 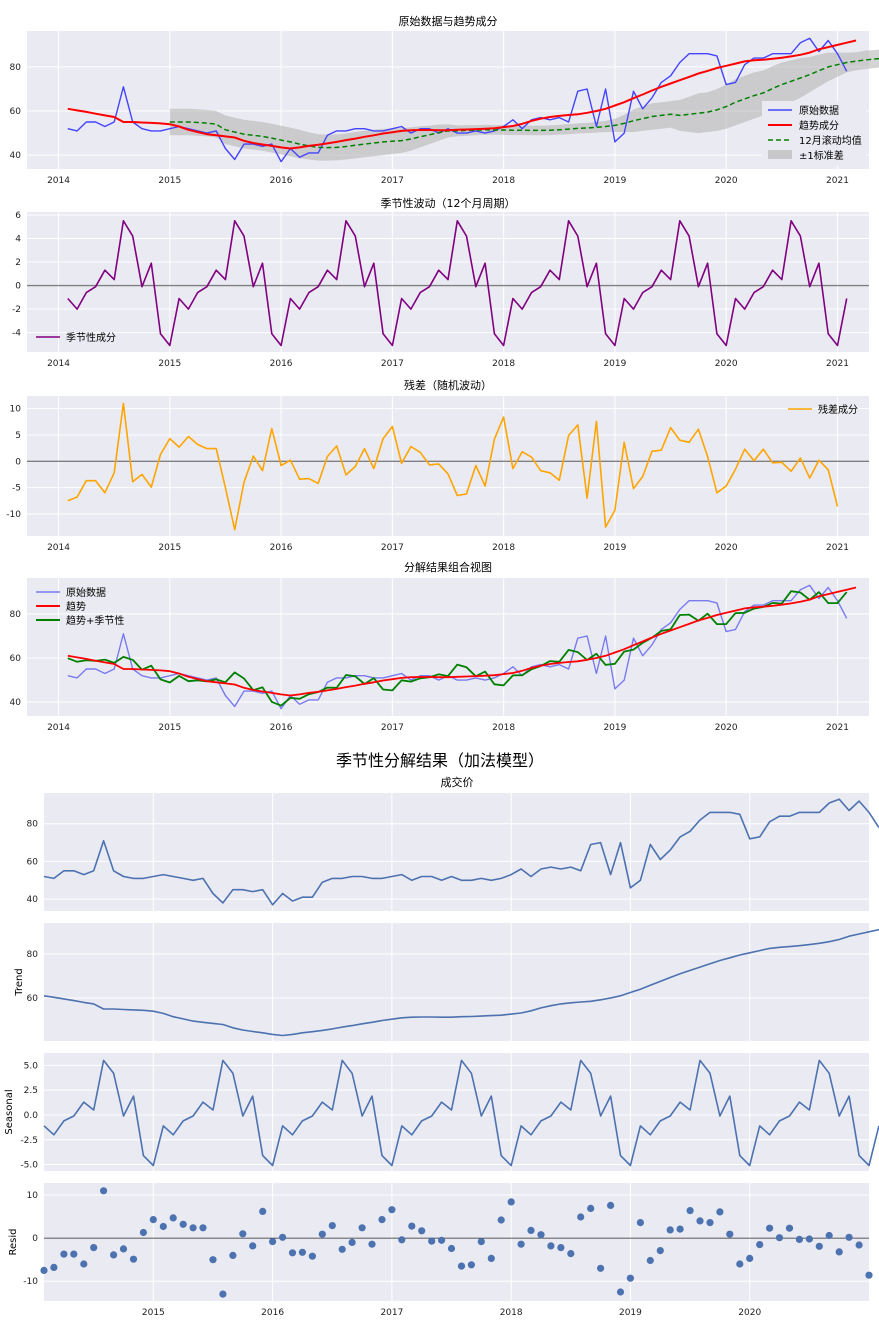 What do you see at coordinates (780, 154) in the screenshot?
I see `legend-swatch-std` at bounding box center [780, 154].